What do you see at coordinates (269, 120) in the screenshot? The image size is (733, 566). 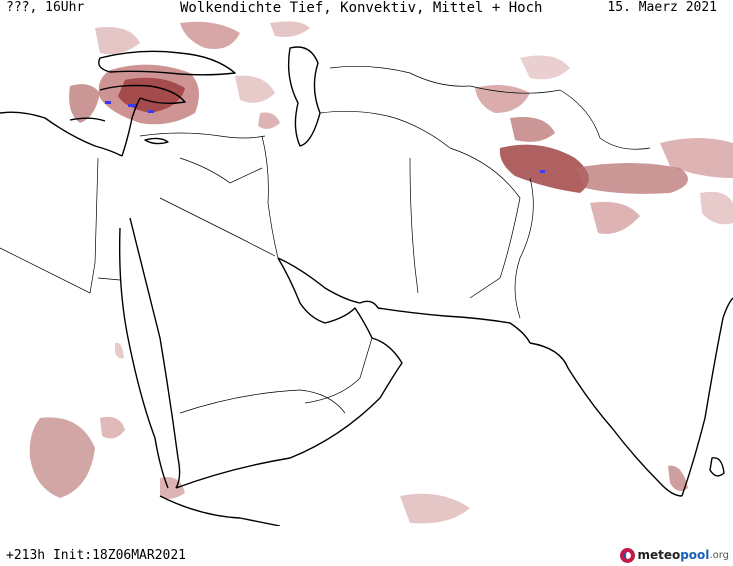 I see `cloud-patch-nw-iran` at bounding box center [269, 120].